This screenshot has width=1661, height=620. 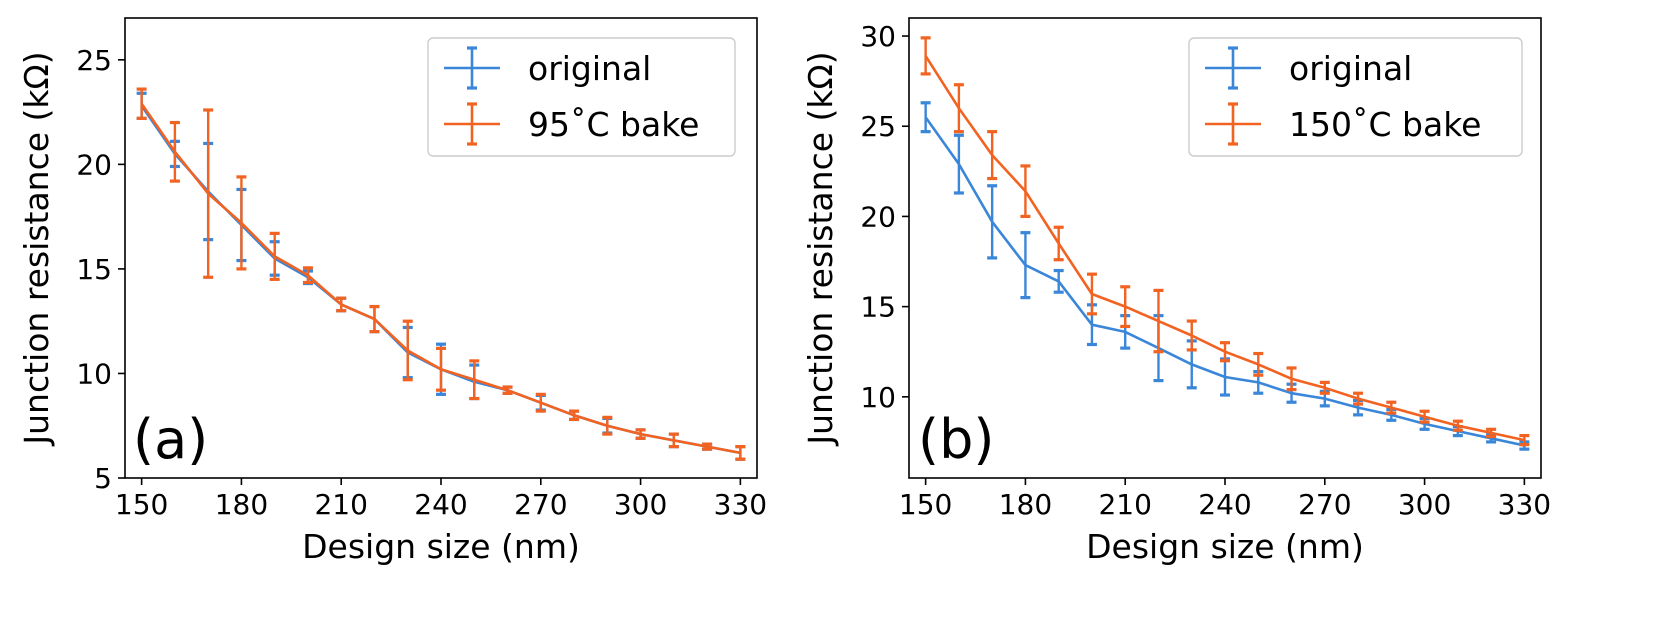 I want to click on y-tick-label: 30, so click(x=878, y=36).